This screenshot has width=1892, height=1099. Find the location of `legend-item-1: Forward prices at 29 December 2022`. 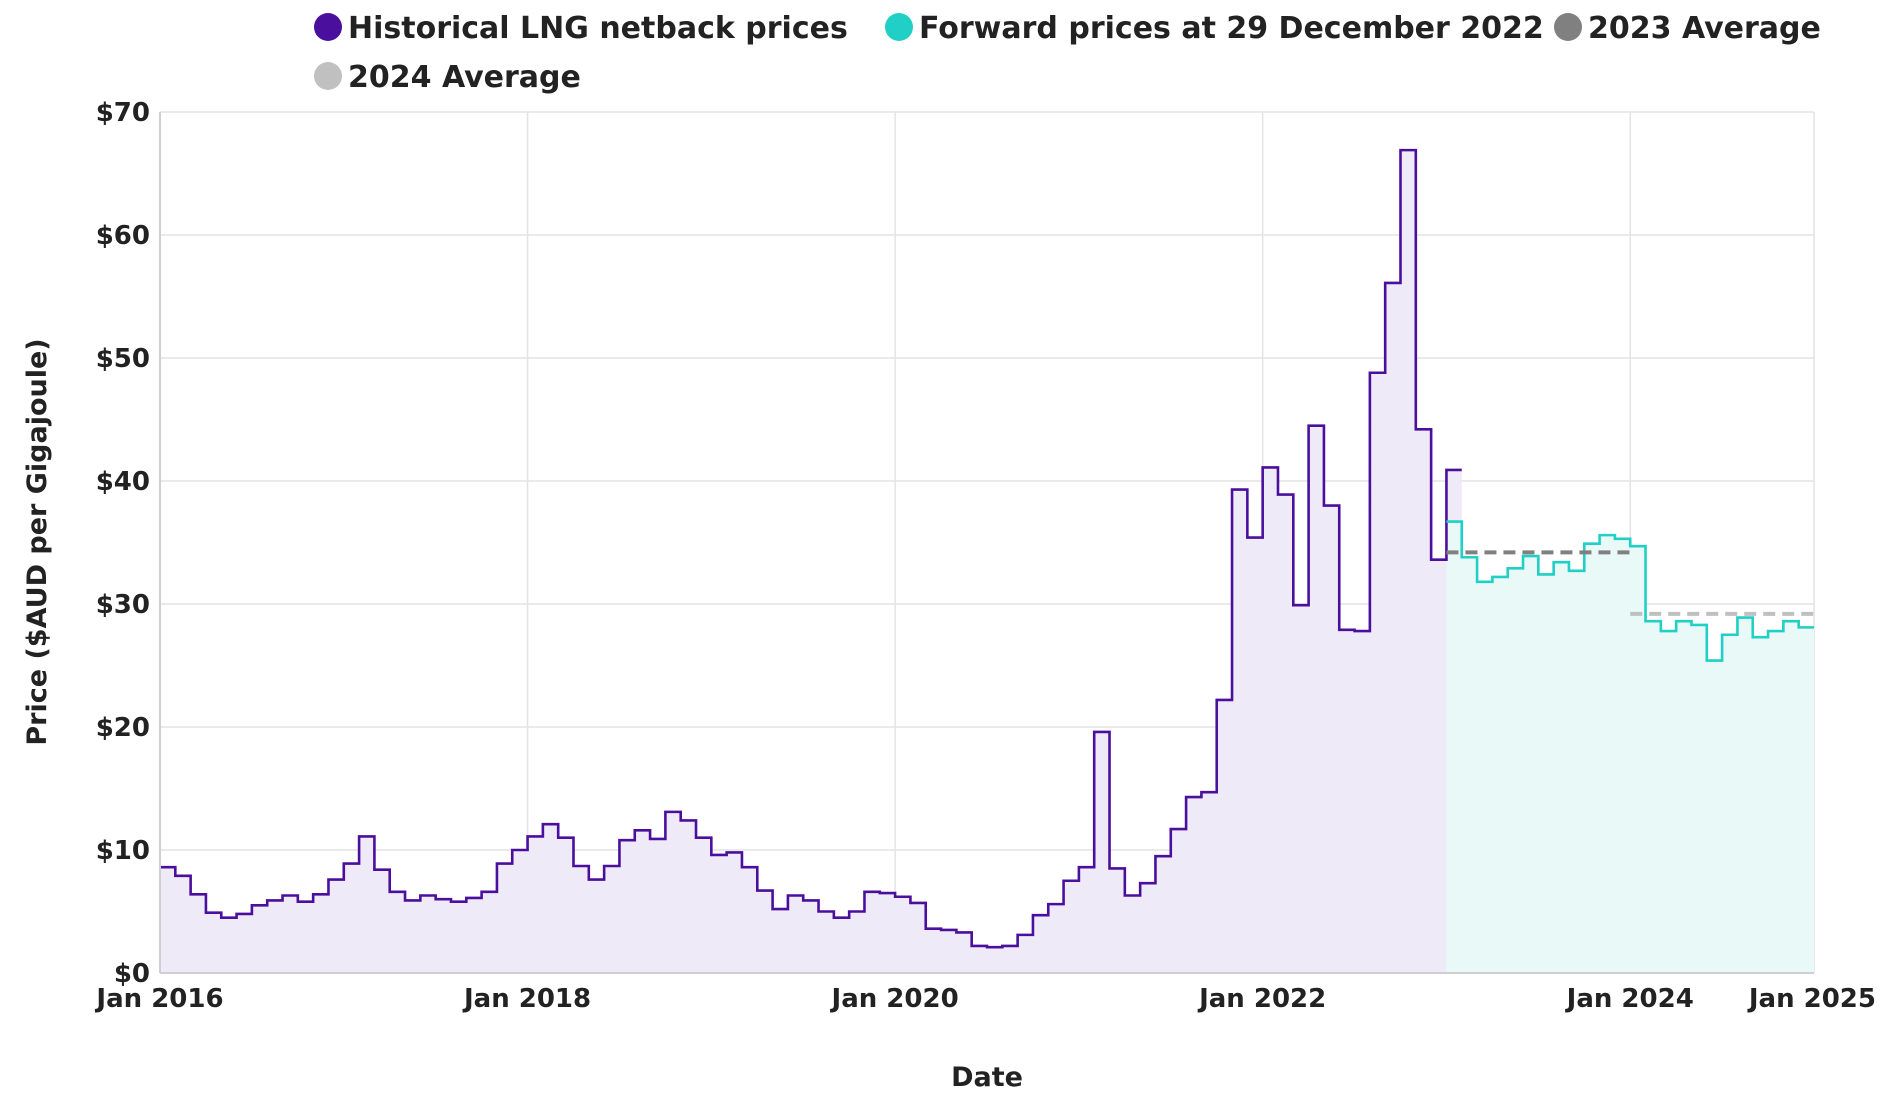

legend-item-1: Forward prices at 29 December 2022 is located at coordinates (1214, 28).